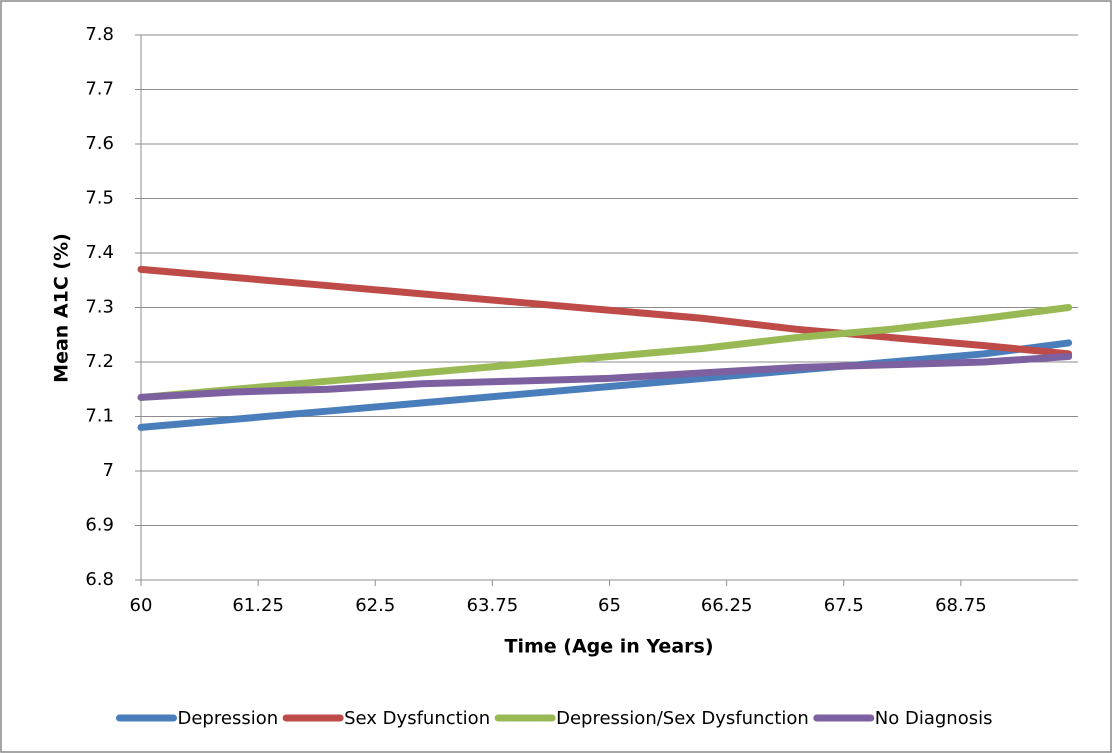 This screenshot has height=753, width=1112. Describe the element at coordinates (961, 605) in the screenshot. I see `x-tick-label: 68.75` at that location.